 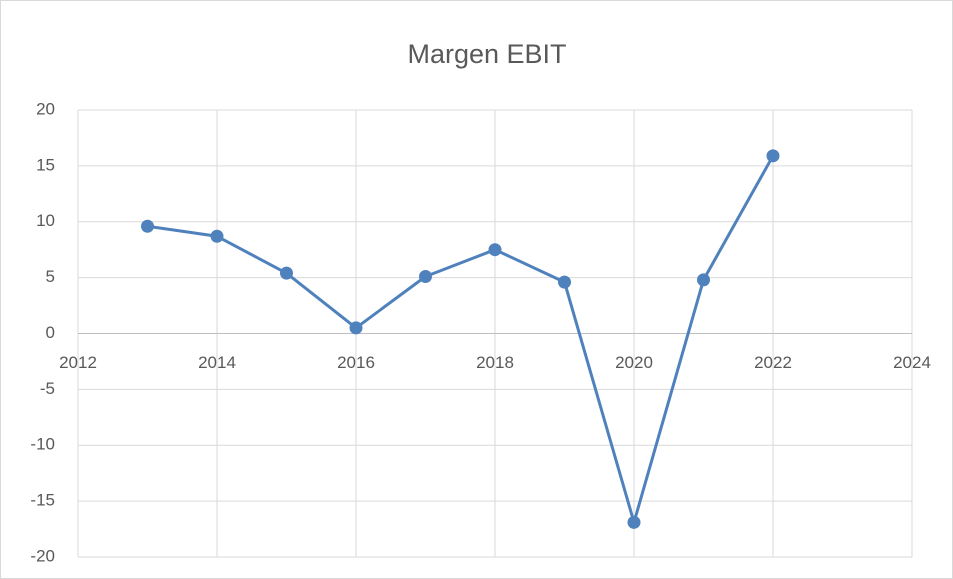 I want to click on chart-title: Margen EBIT, so click(x=486, y=54).